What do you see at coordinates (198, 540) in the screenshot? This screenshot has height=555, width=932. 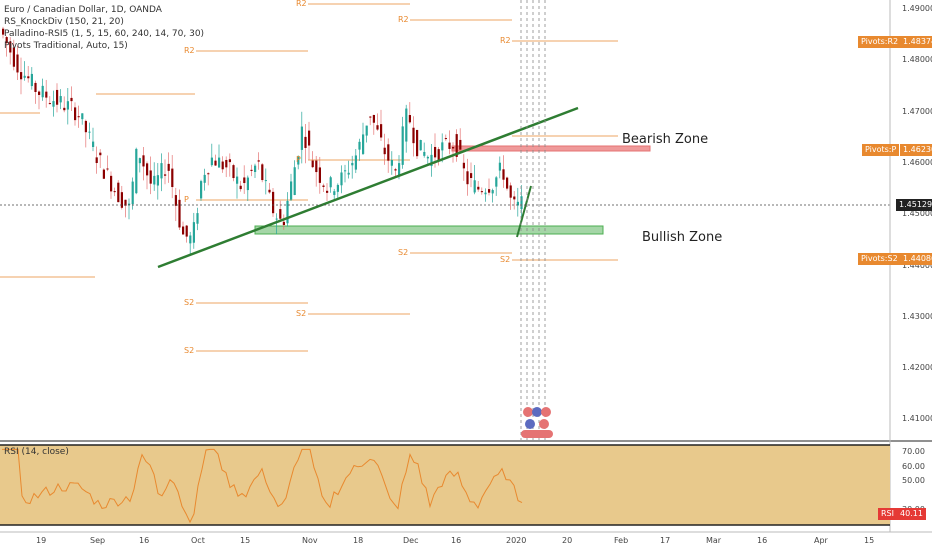 I see `time-tick: Oct` at bounding box center [198, 540].